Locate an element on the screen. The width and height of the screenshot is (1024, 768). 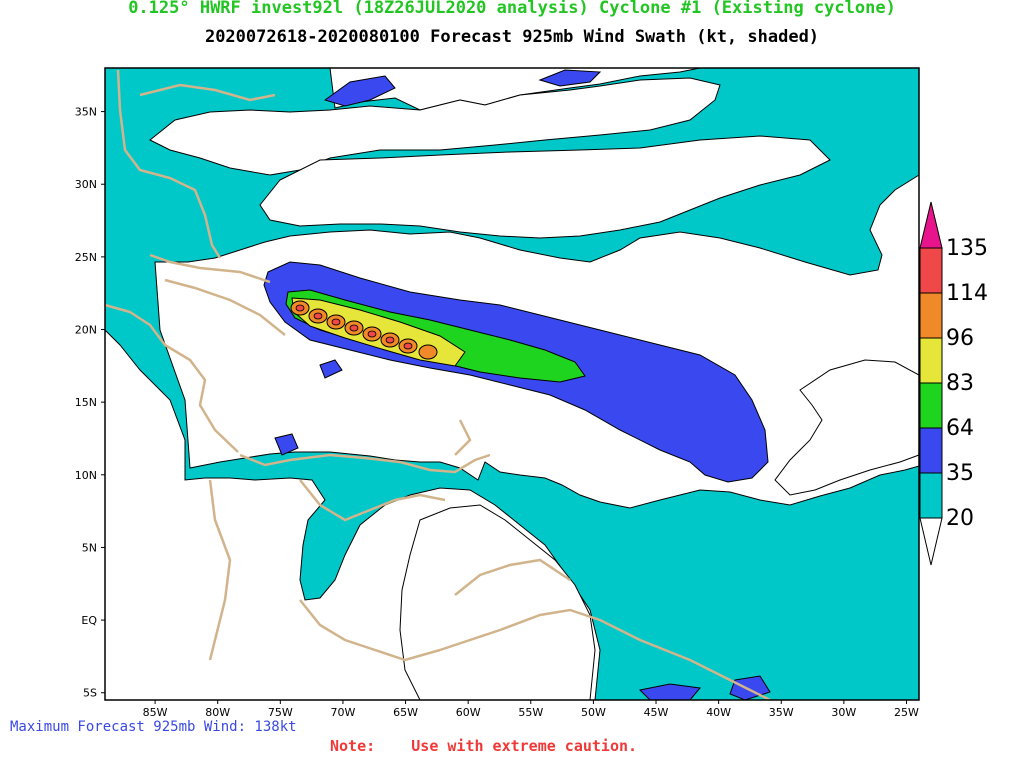
lon-label: 65W is located at coordinates (405, 712).